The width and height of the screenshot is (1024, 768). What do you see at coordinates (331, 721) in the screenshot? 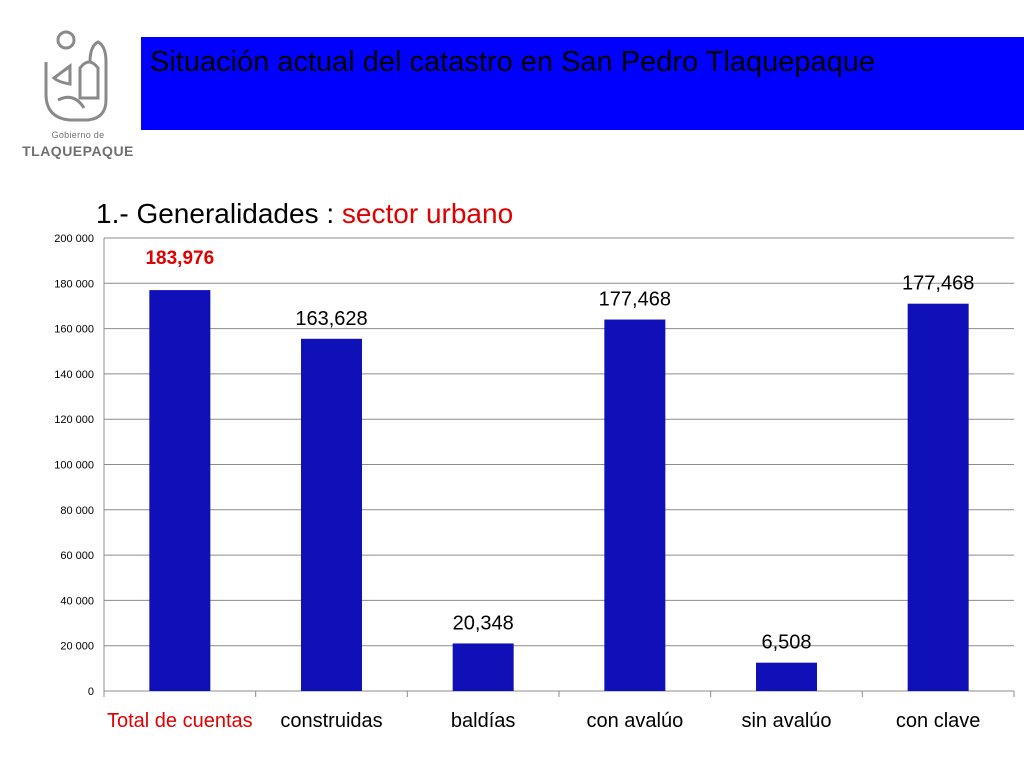
I see `x-tick-label: construidas` at bounding box center [331, 721].